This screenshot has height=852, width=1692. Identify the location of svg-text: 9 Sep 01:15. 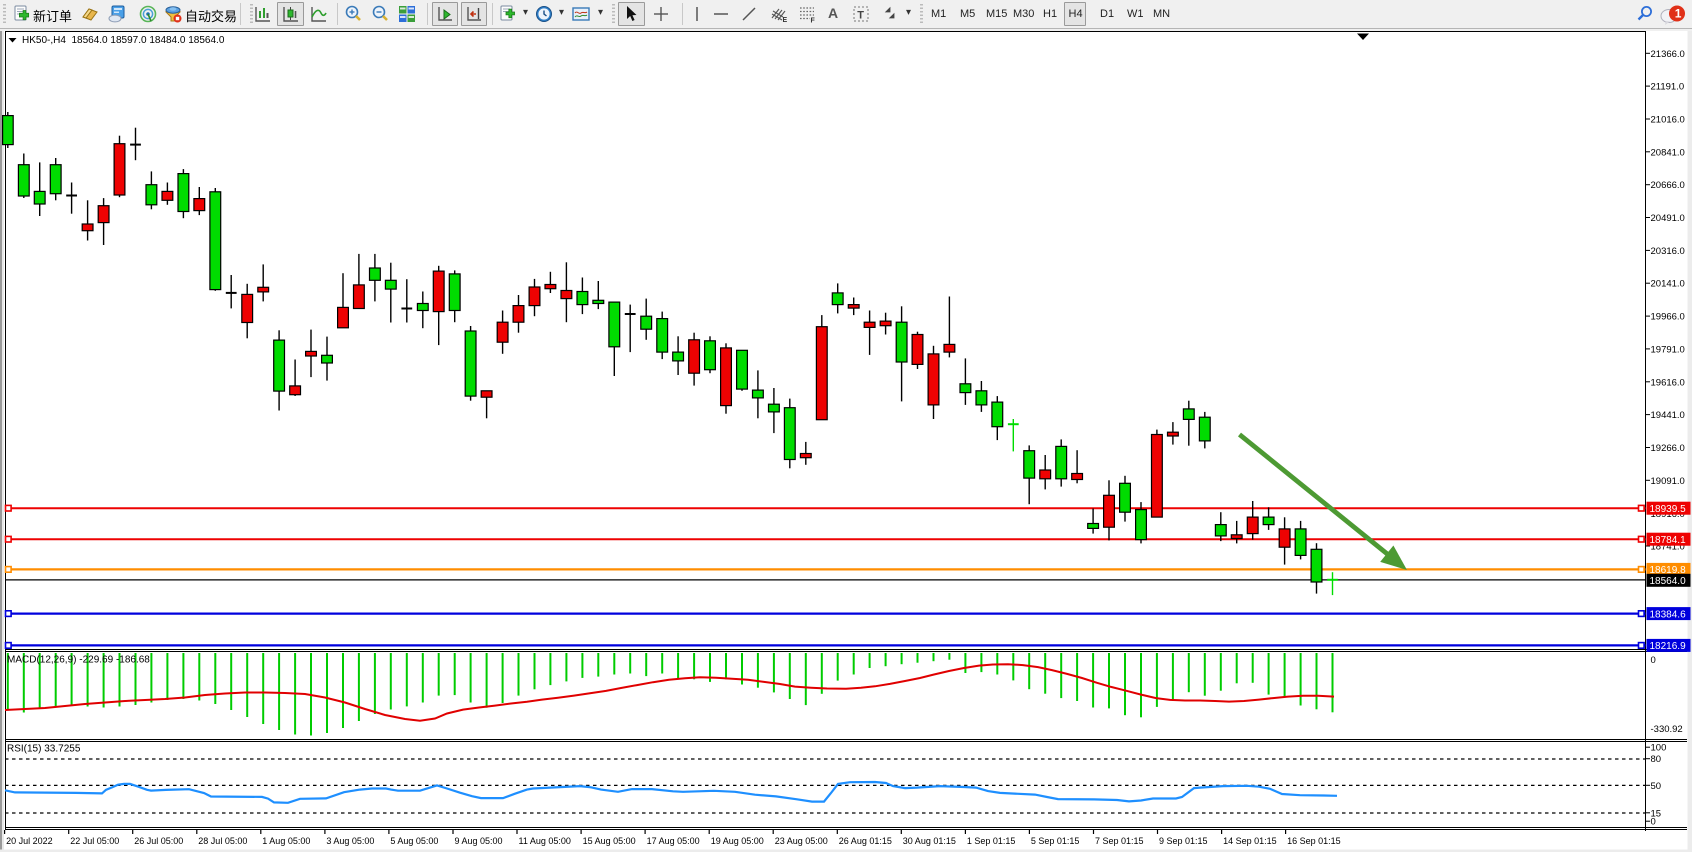
(1183, 841).